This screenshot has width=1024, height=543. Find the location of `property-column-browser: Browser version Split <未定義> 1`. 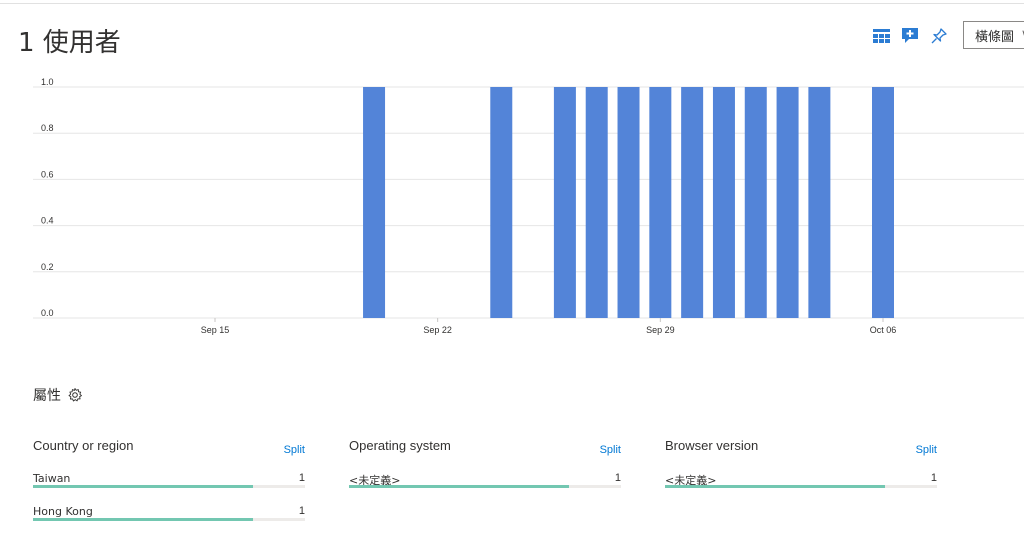

property-column-browser: Browser version Split <未定義> 1 is located at coordinates (801, 471).